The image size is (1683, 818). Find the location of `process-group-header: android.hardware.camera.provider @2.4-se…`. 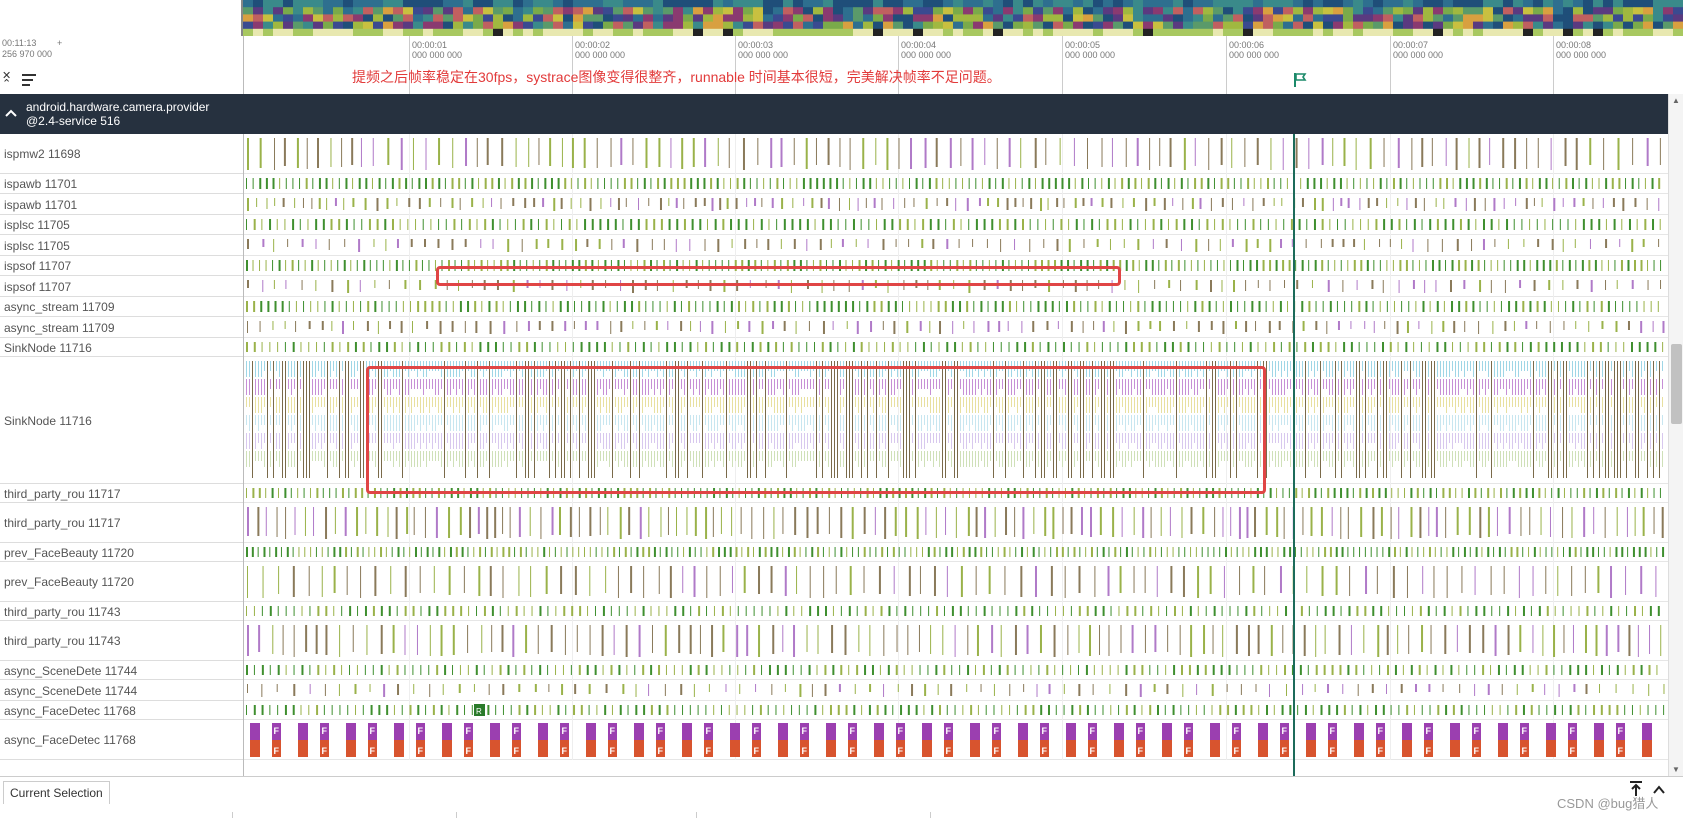

process-group-header: android.hardware.camera.provider @2.4-se… is located at coordinates (834, 114).